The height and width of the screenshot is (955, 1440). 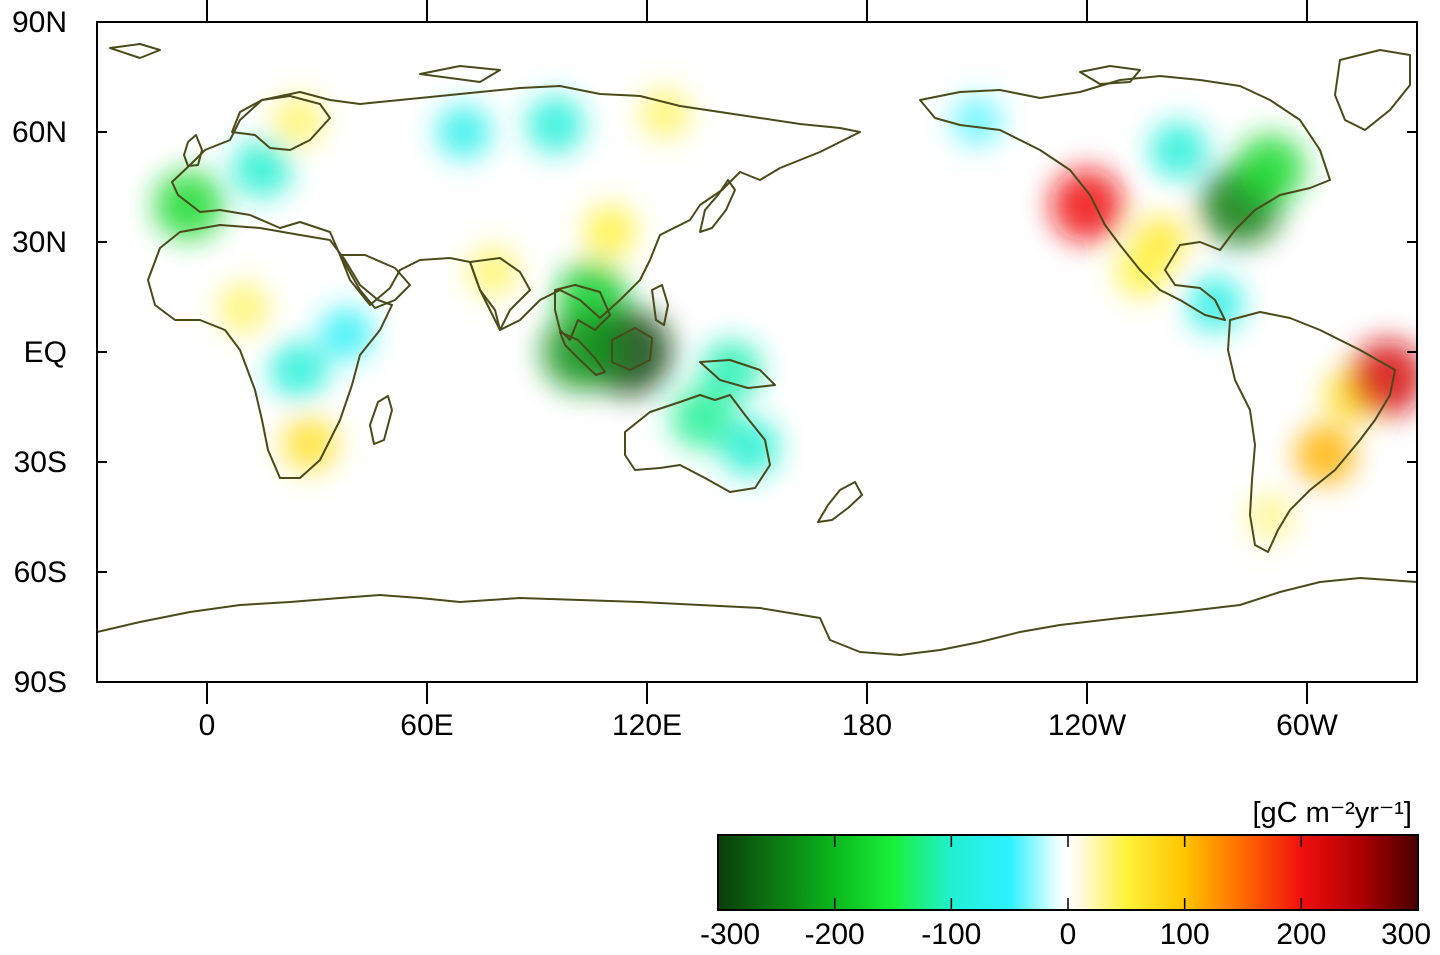 I want to click on coastline-japan, so click(x=717, y=206).